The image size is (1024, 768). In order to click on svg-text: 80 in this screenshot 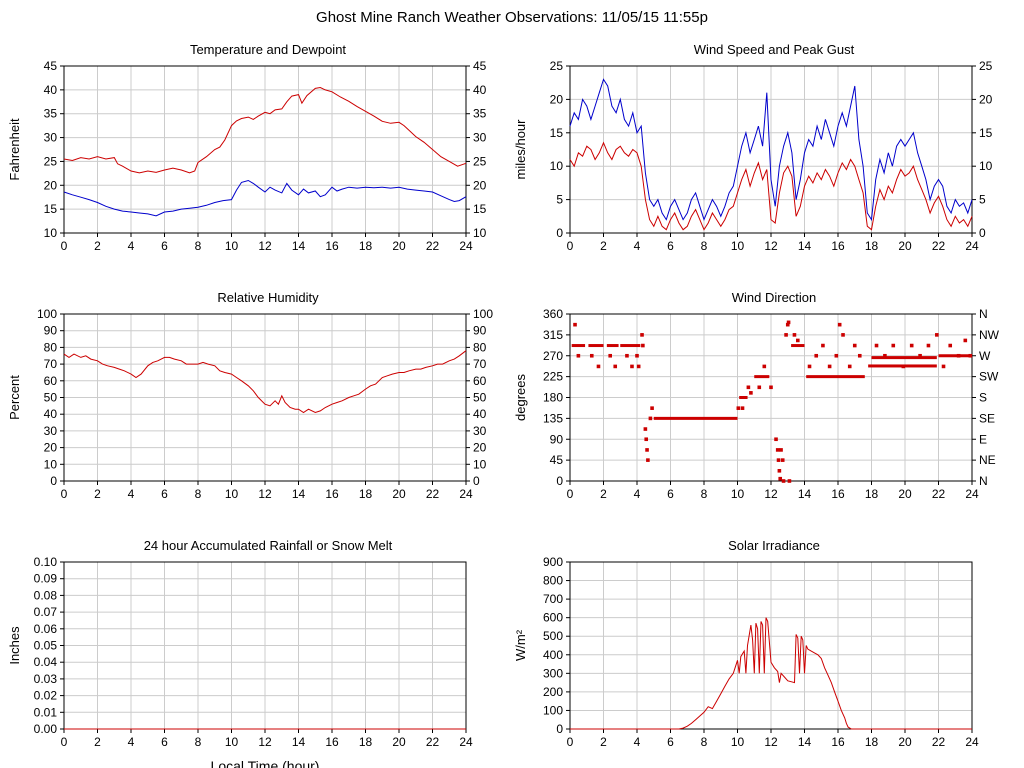, I will do `click(480, 347)`.